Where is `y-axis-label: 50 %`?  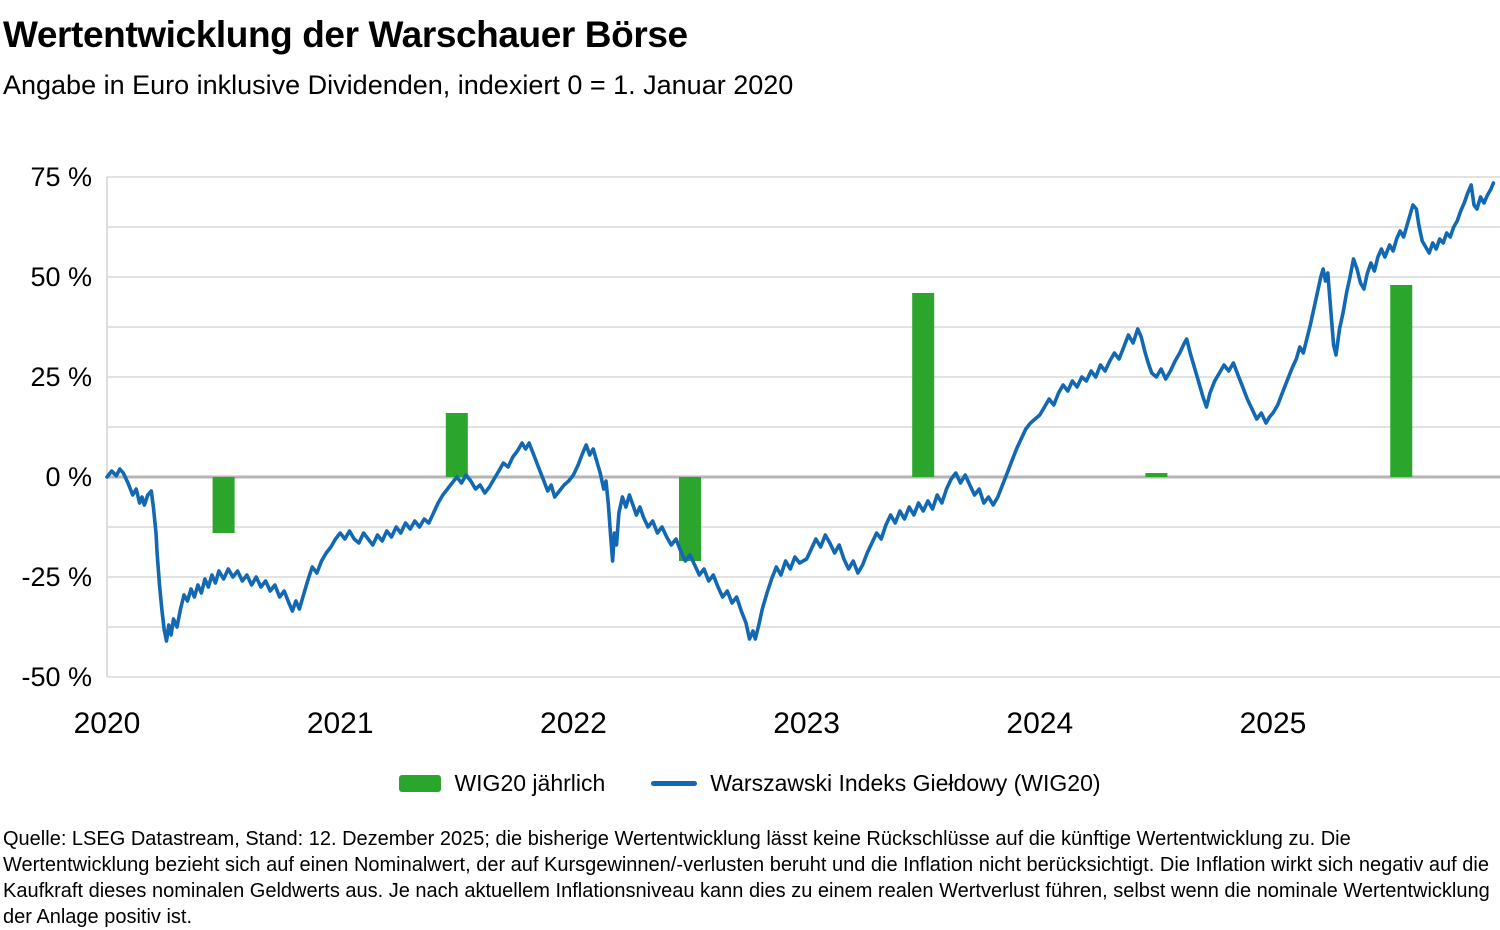 y-axis-label: 50 % is located at coordinates (61, 277).